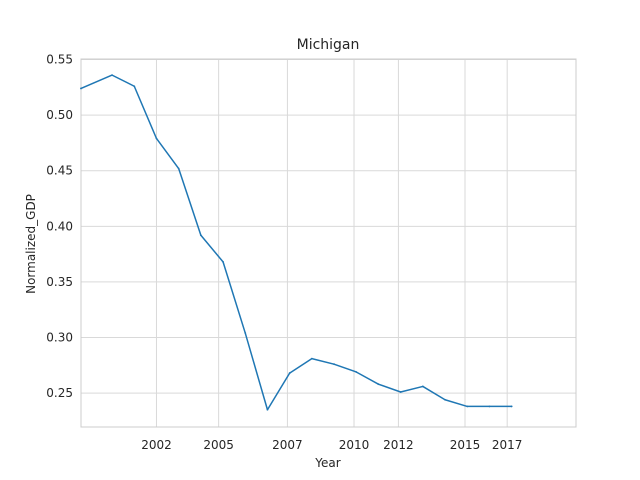 The height and width of the screenshot is (480, 640). What do you see at coordinates (507, 445) in the screenshot?
I see `x-tick-label: 2017` at bounding box center [507, 445].